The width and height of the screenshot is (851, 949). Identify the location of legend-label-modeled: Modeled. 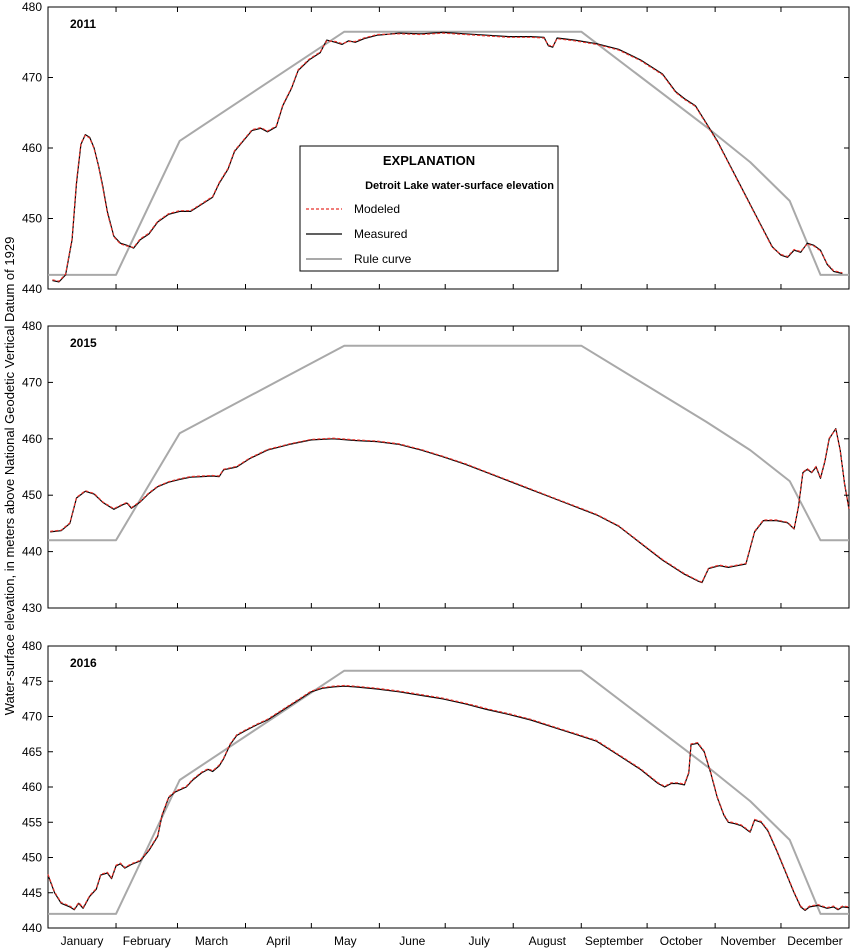
(377, 209).